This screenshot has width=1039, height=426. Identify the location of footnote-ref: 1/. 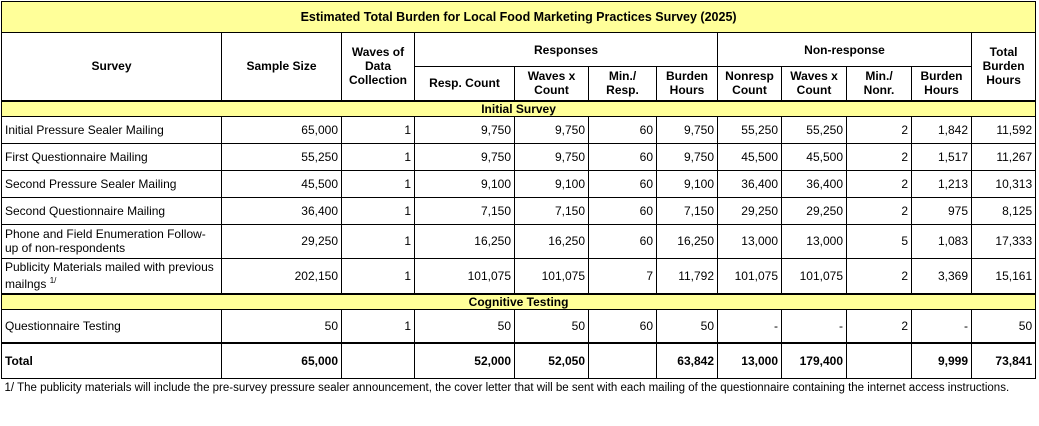
(53, 281).